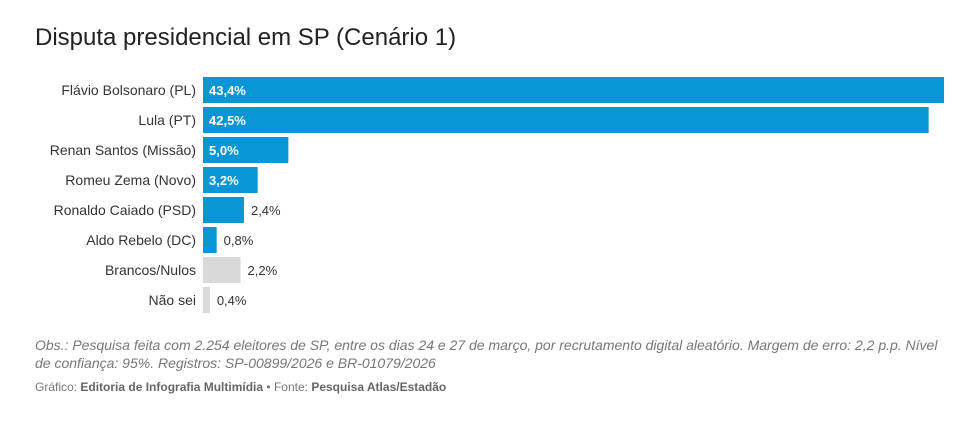 This screenshot has height=421, width=973. Describe the element at coordinates (130, 180) in the screenshot. I see `category-label-romeu-zema-novo: Romeu Zema (Novo)` at that location.